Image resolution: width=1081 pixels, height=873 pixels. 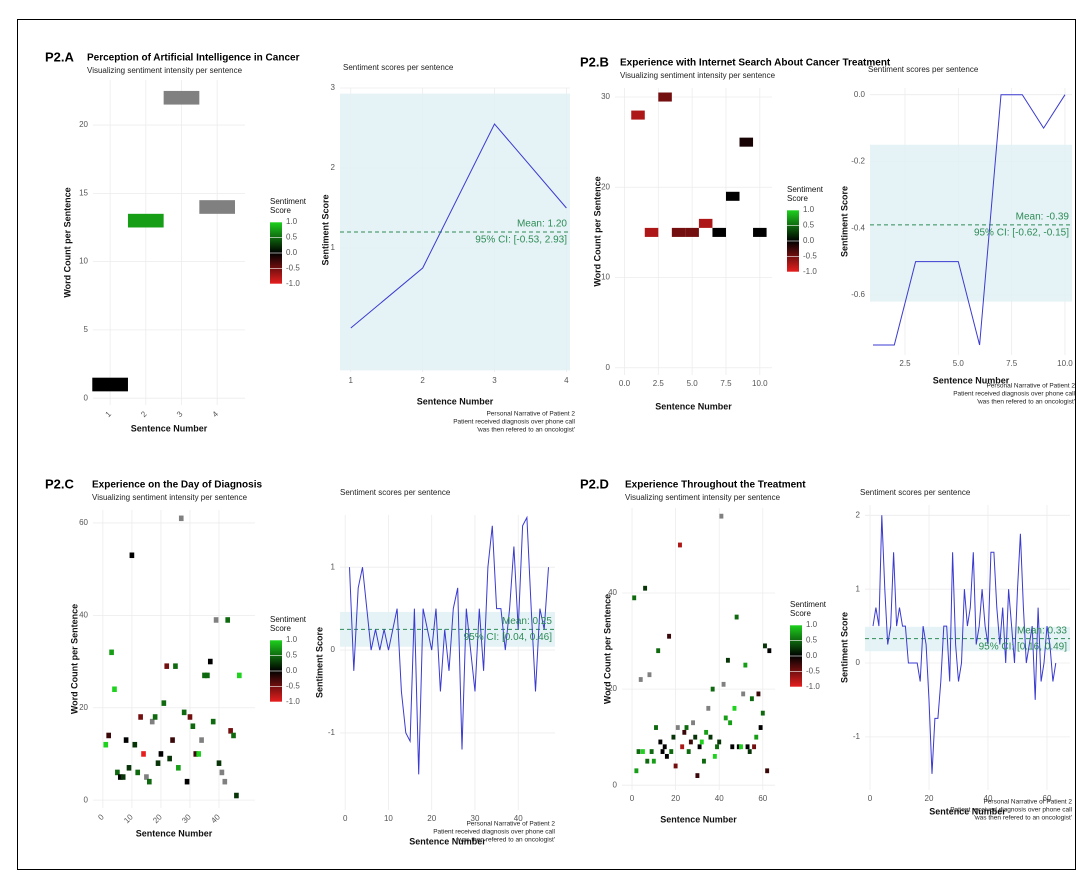 I want to click on mean-label: Mean: 0.33, so click(x=1042, y=630).